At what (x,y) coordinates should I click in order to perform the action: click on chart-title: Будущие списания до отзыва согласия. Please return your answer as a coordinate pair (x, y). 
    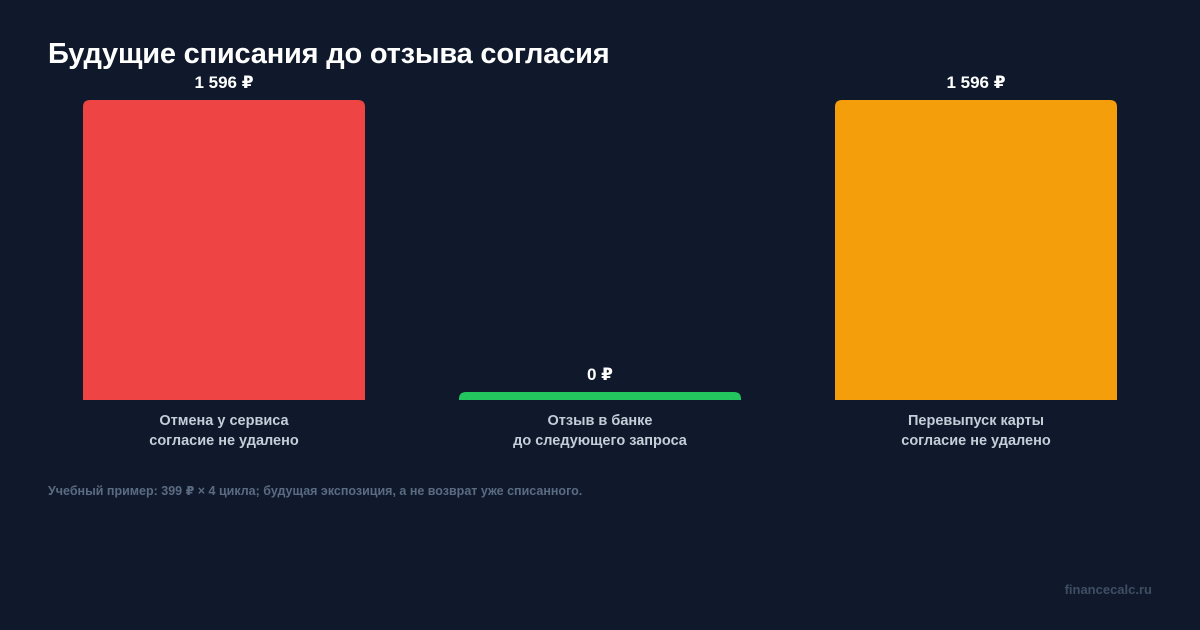
    Looking at the image, I should click on (329, 54).